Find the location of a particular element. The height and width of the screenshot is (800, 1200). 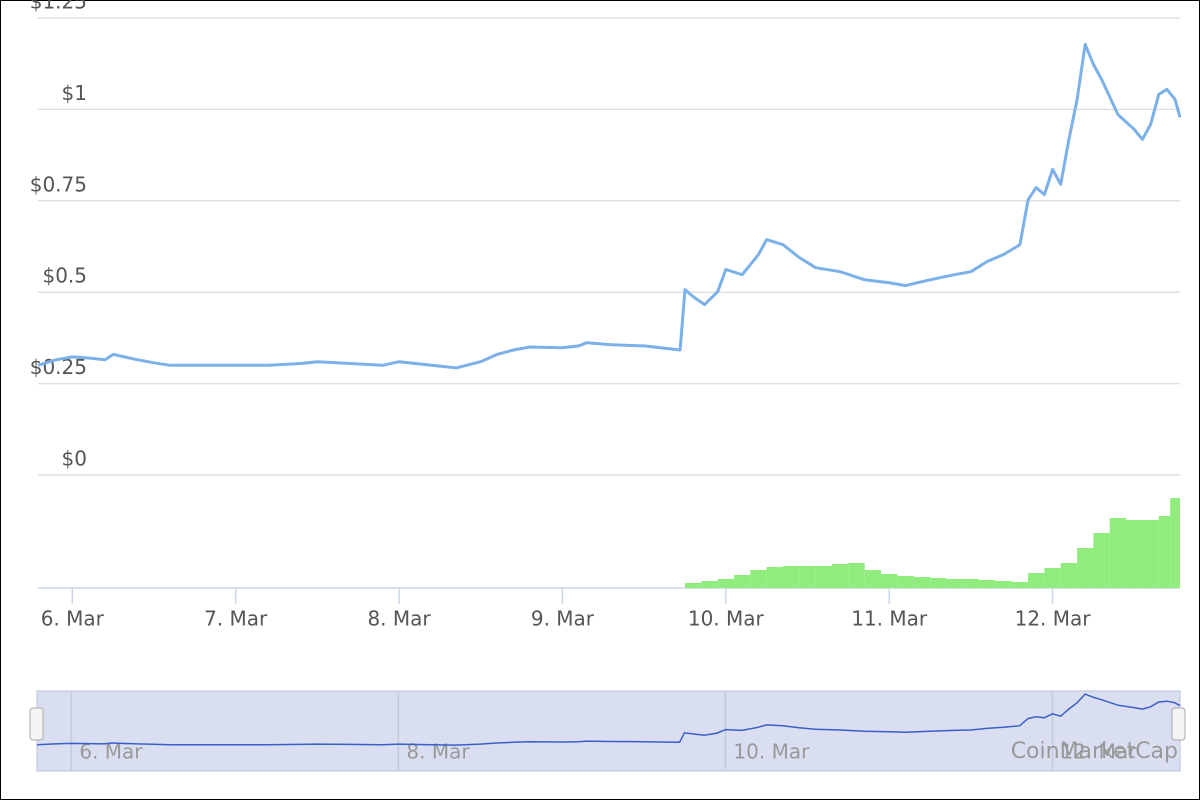

y-tick-label: $1 is located at coordinates (74, 93).